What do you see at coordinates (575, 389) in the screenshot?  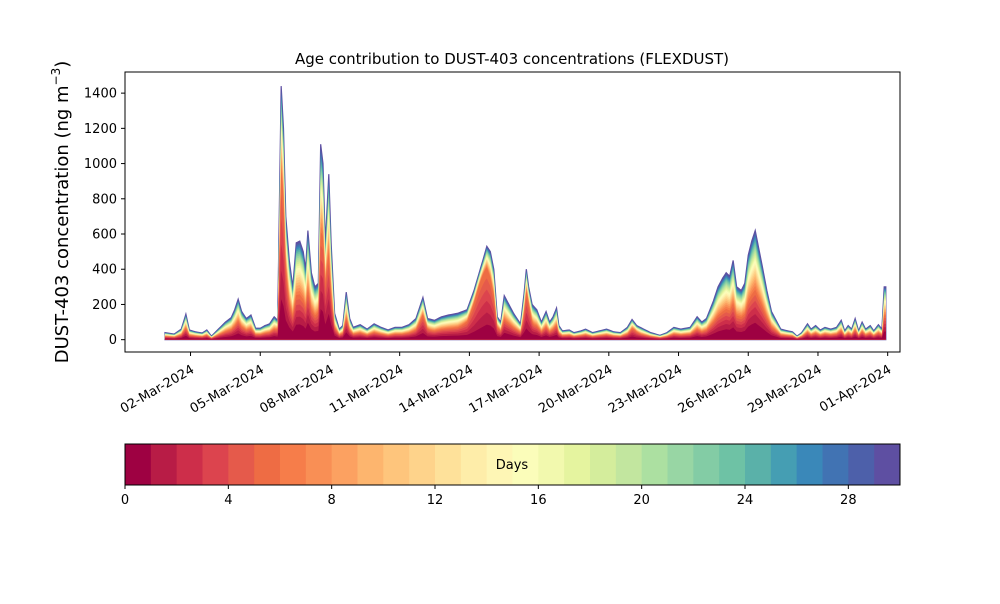 I see `x-tick-label: 20-Mar-2024` at bounding box center [575, 389].